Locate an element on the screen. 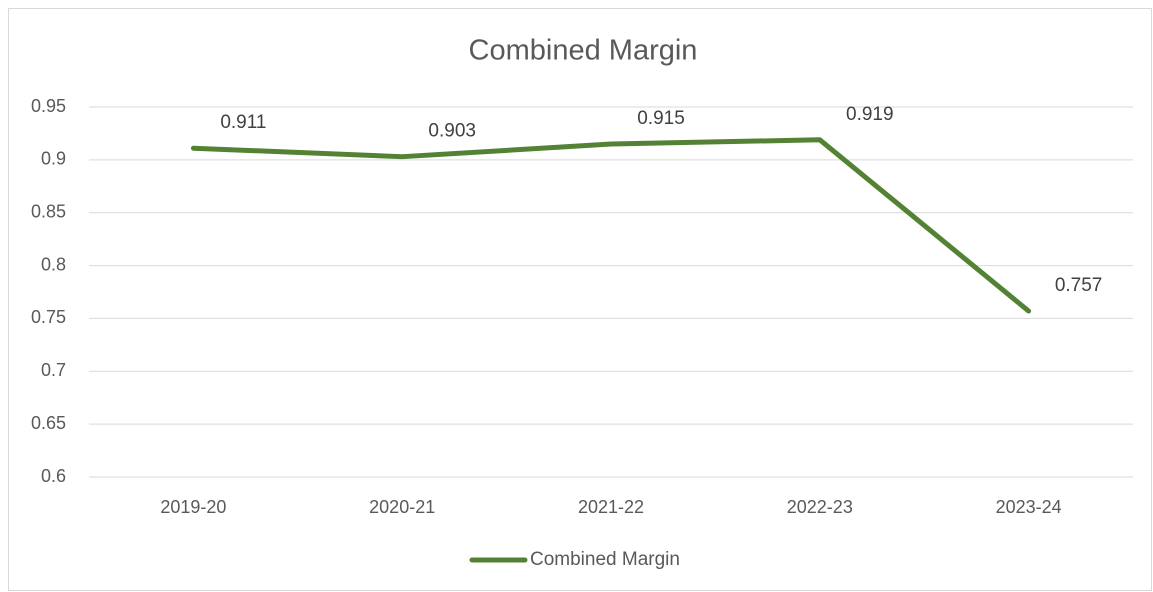  y-tick-label: 0.95 is located at coordinates (48, 106).